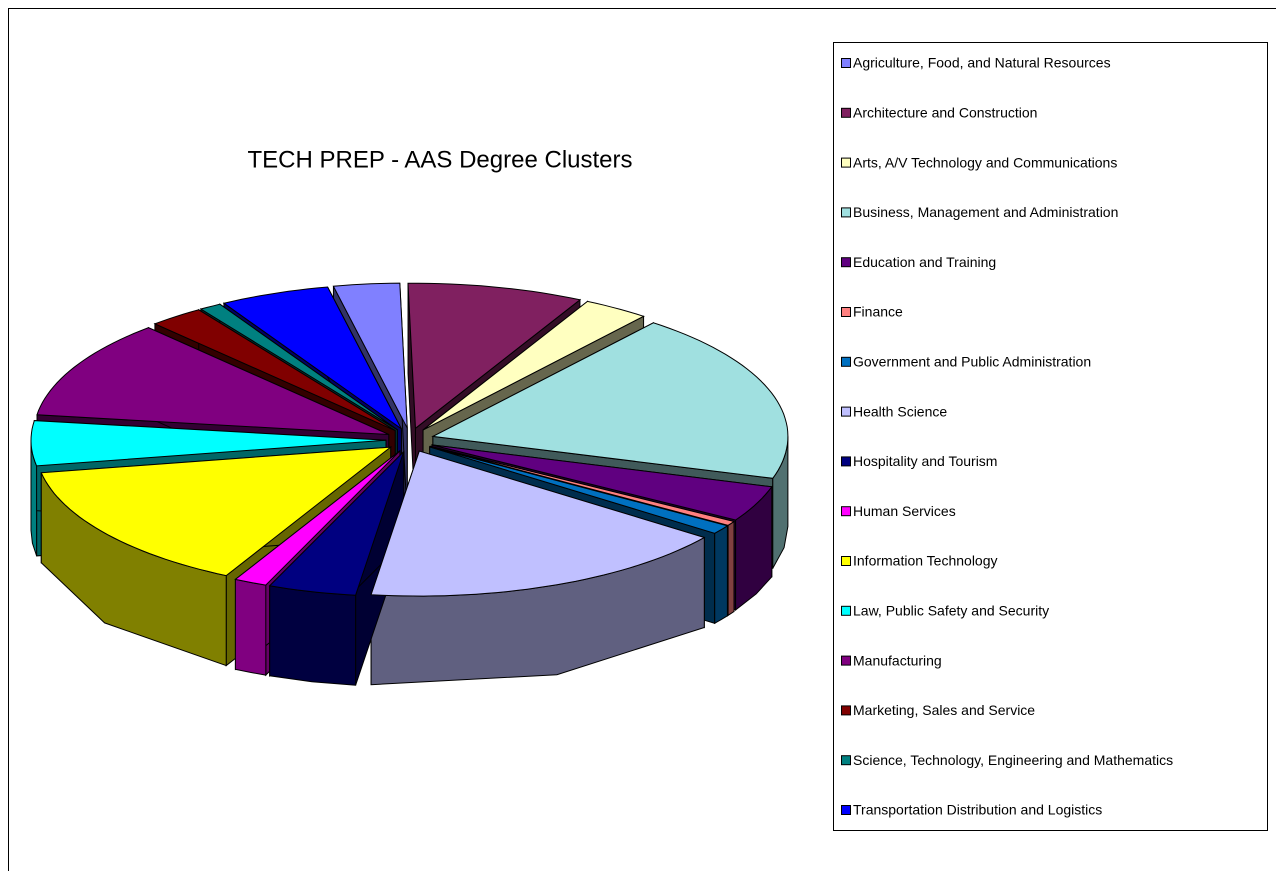  I want to click on legend-label: Information Technology, so click(925, 561).